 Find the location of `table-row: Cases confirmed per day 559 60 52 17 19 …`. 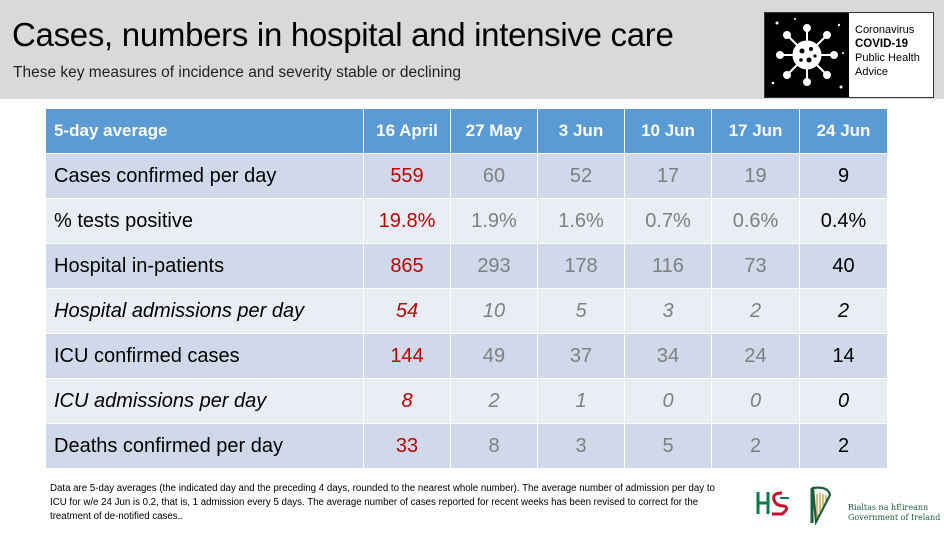

table-row: Cases confirmed per day 559 60 52 17 19 … is located at coordinates (466, 176).